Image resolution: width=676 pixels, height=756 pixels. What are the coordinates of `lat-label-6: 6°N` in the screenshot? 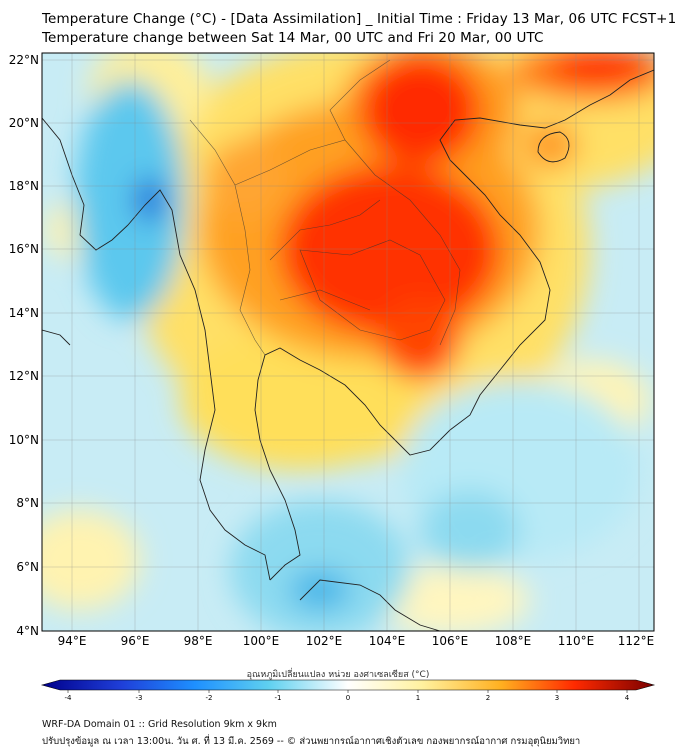 It's located at (27, 567).